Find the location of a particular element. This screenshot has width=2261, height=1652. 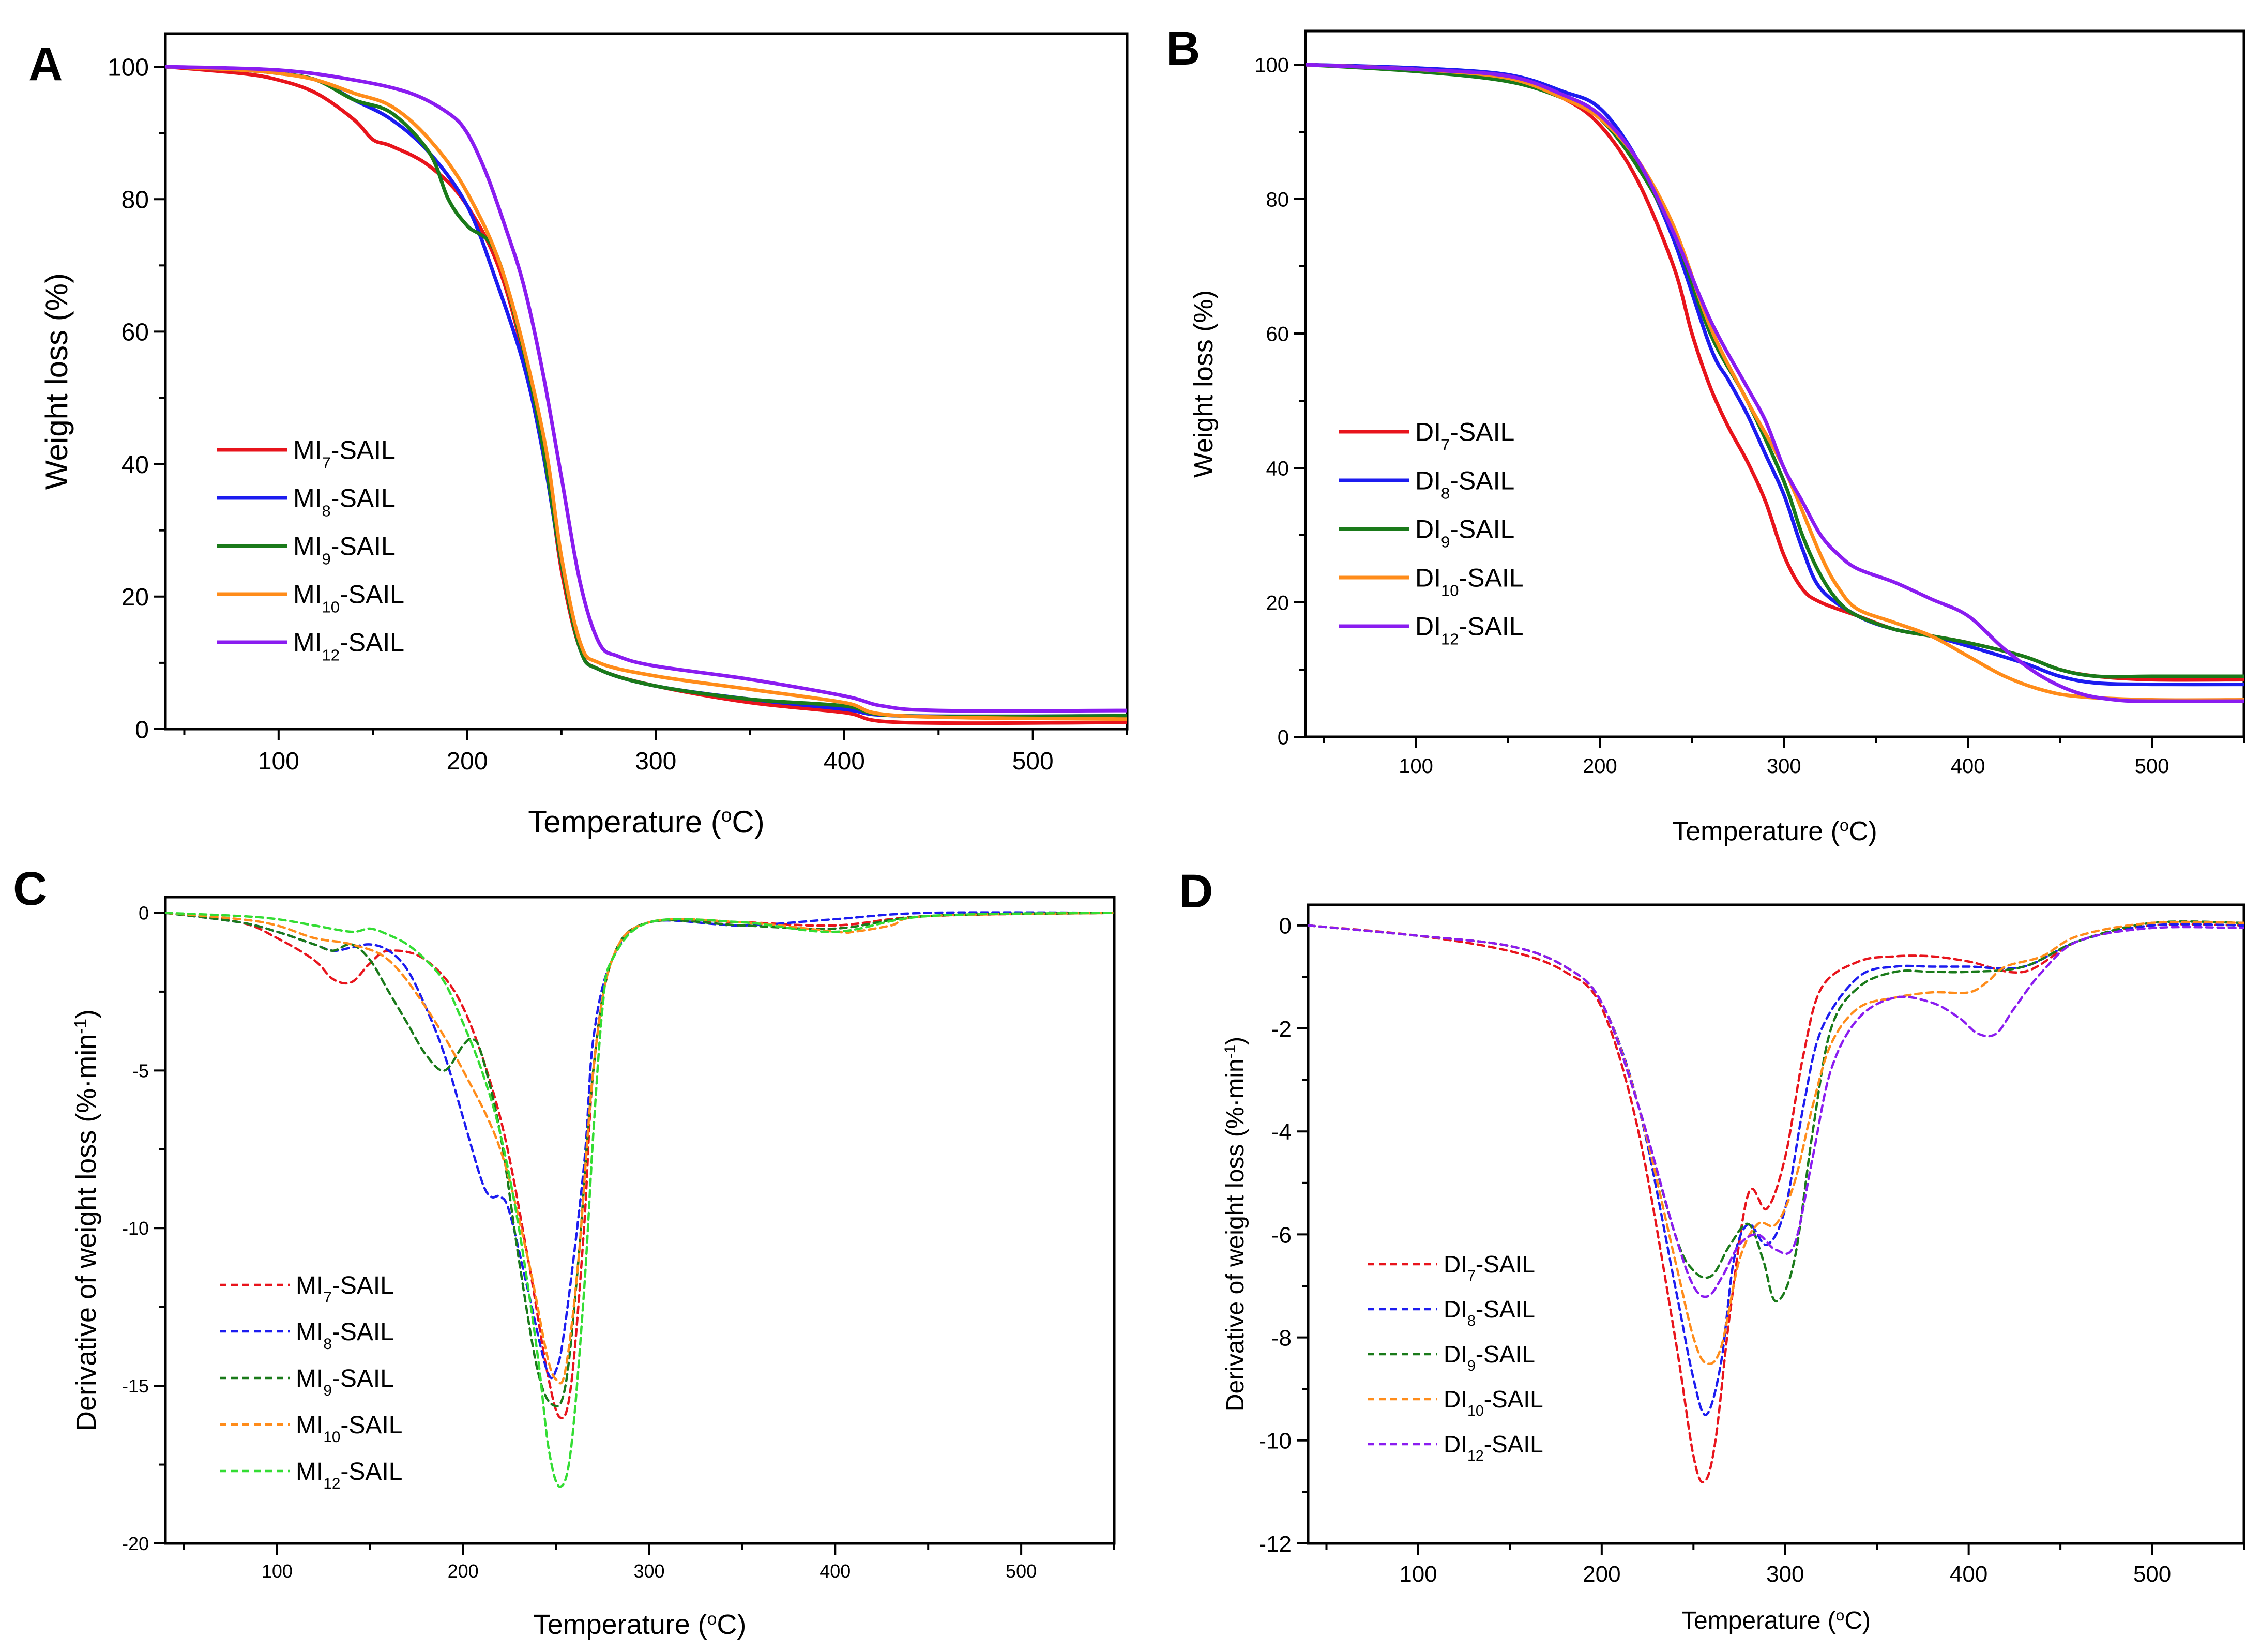

x-tick-label-b-300: 300 is located at coordinates (1784, 766).